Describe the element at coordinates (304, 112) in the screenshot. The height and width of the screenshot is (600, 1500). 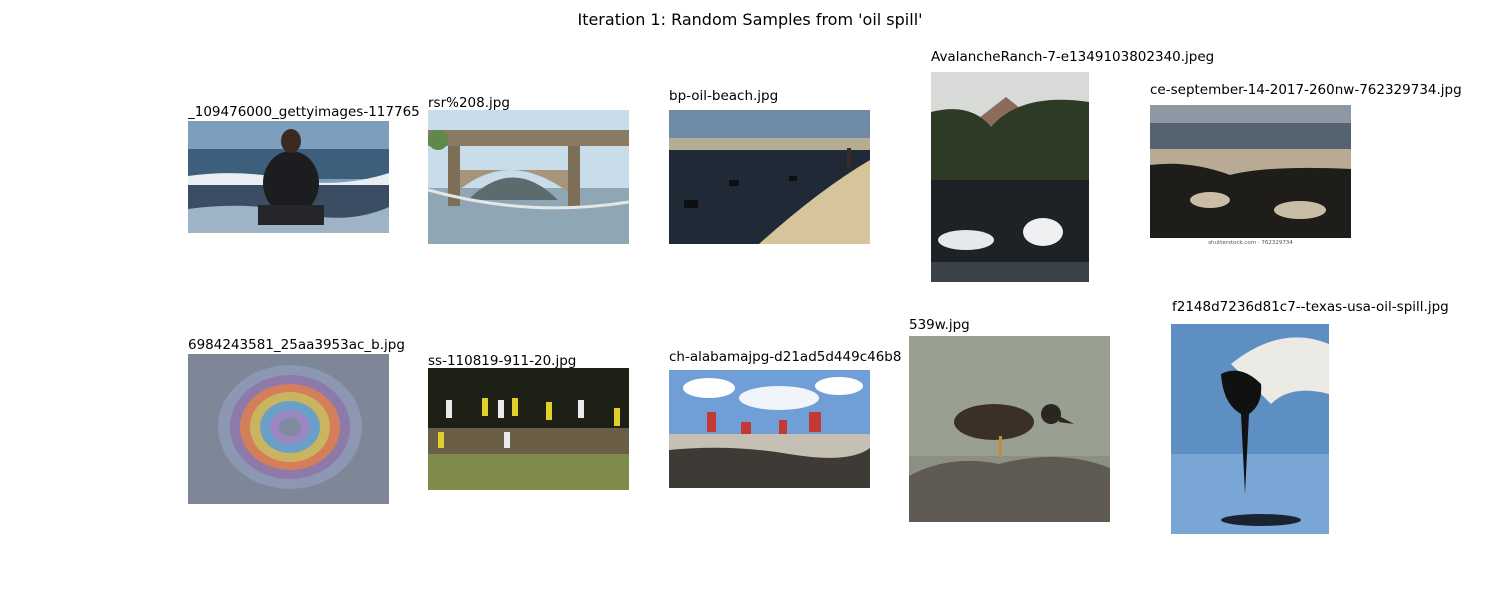
I see `sample-filename: _109476000_gettyimages-117765` at that location.